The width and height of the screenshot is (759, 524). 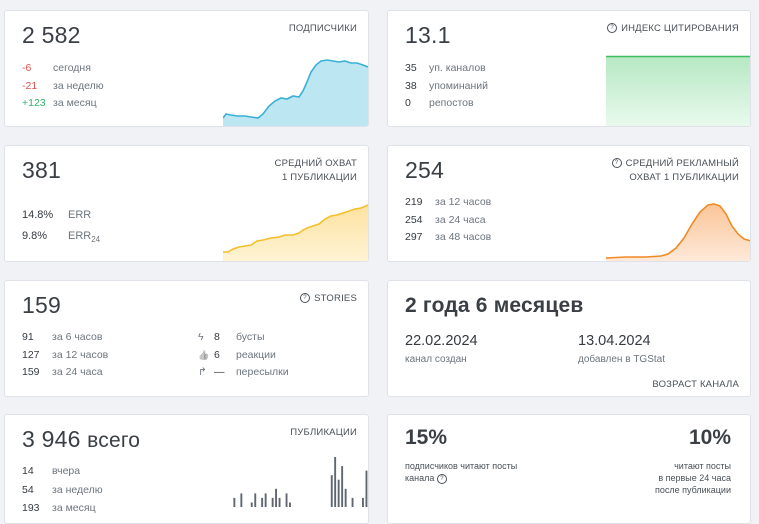 What do you see at coordinates (57, 215) in the screenshot?
I see `stat-row: 14.8% ERR` at bounding box center [57, 215].